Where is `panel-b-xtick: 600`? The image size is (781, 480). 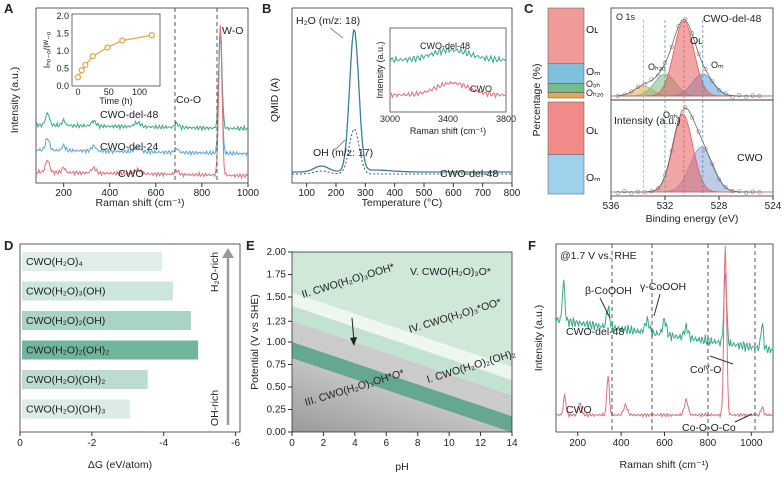 panel-b-xtick: 600 is located at coordinates (453, 193).